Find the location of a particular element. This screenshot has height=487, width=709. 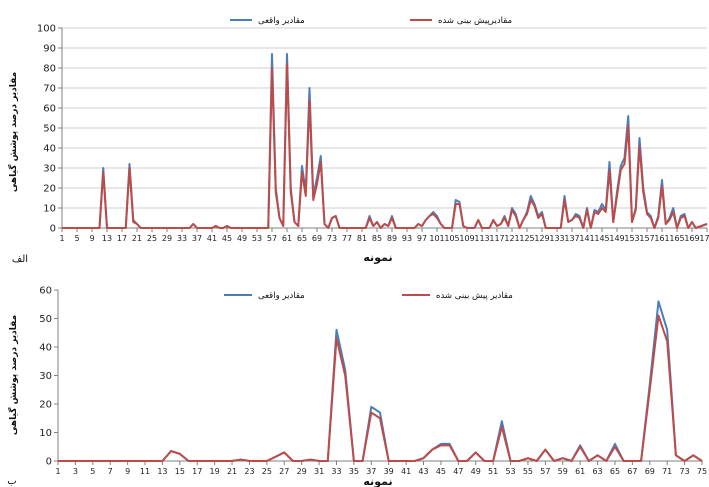

y-tick-label: 80 is located at coordinates (49, 69).